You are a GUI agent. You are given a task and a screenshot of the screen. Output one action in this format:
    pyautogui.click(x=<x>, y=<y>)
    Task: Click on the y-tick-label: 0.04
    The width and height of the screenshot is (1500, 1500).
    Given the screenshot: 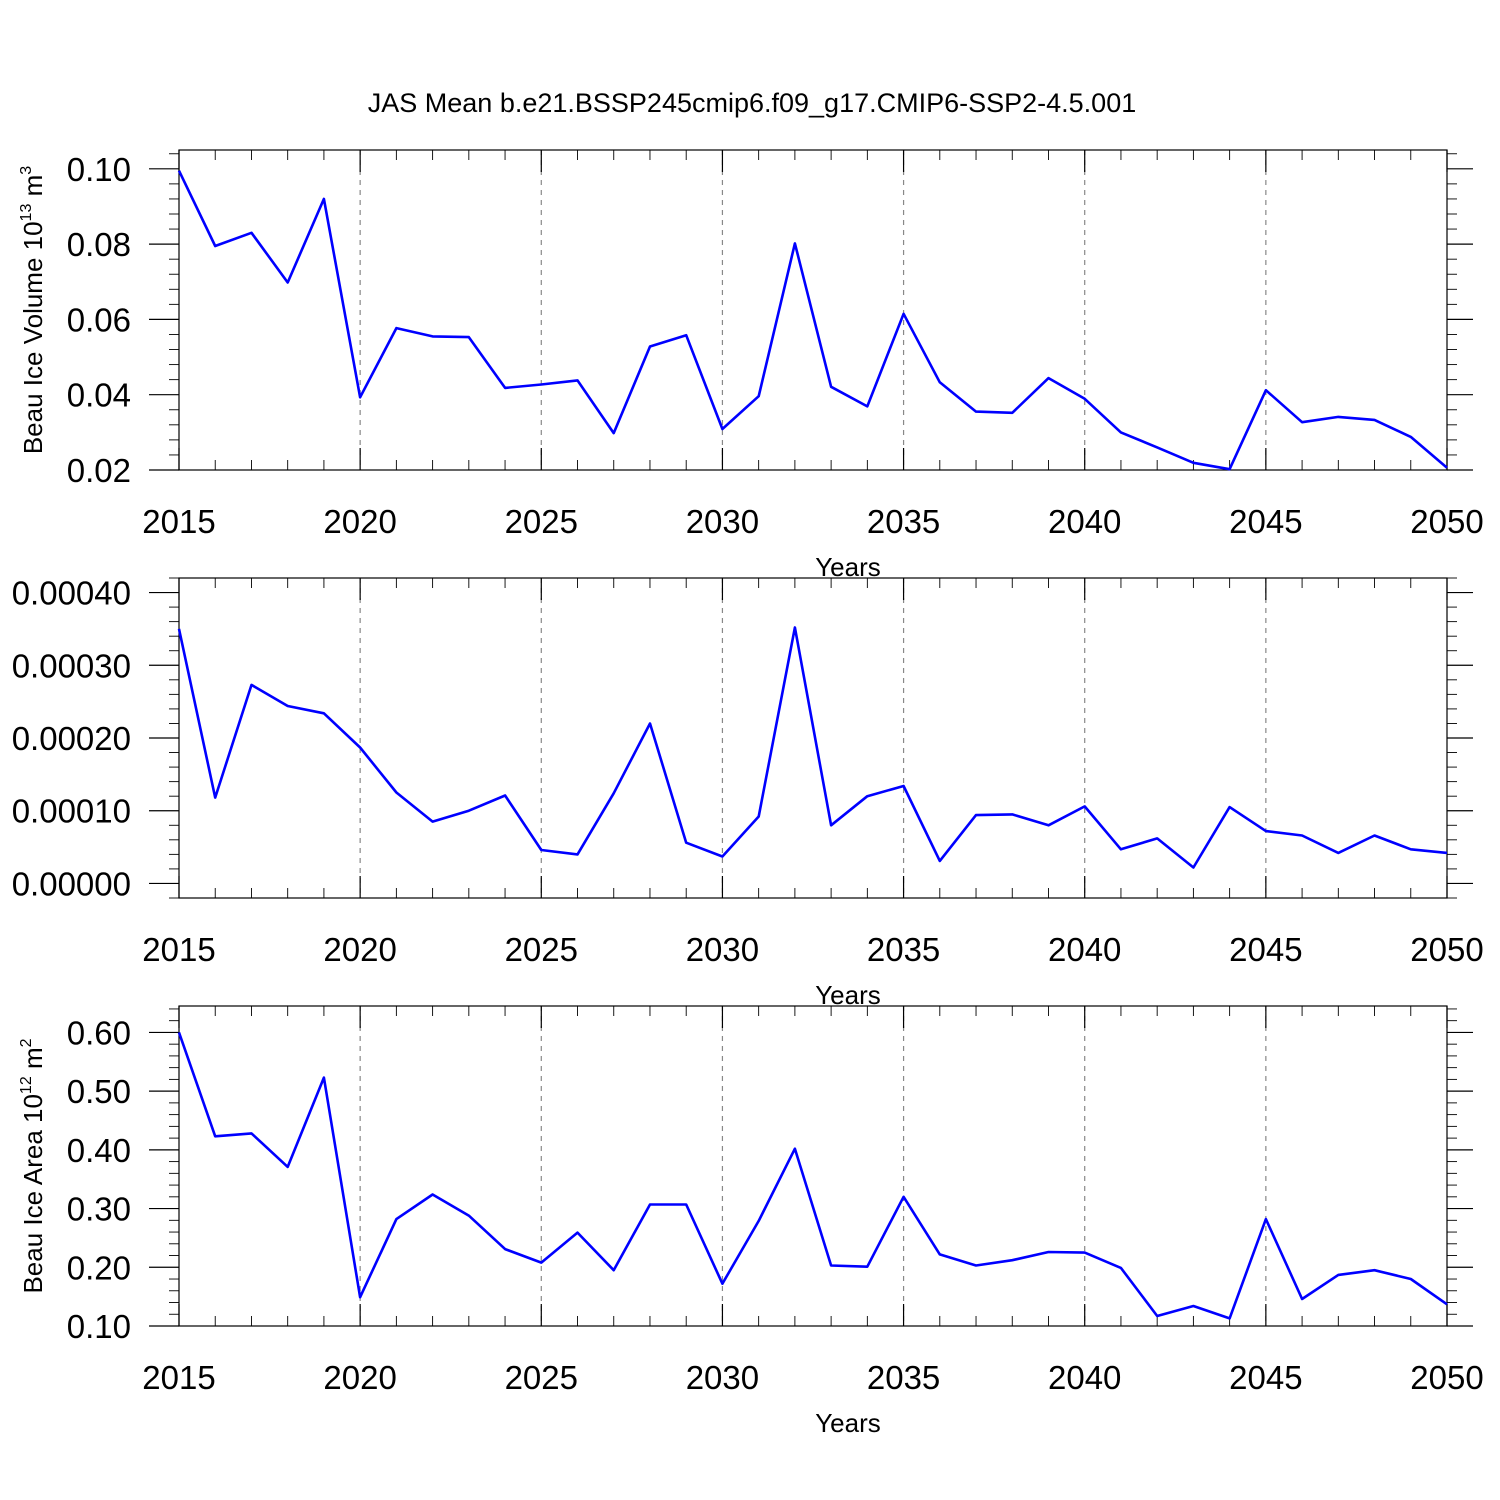 What is the action you would take?
    pyautogui.click(x=99, y=395)
    